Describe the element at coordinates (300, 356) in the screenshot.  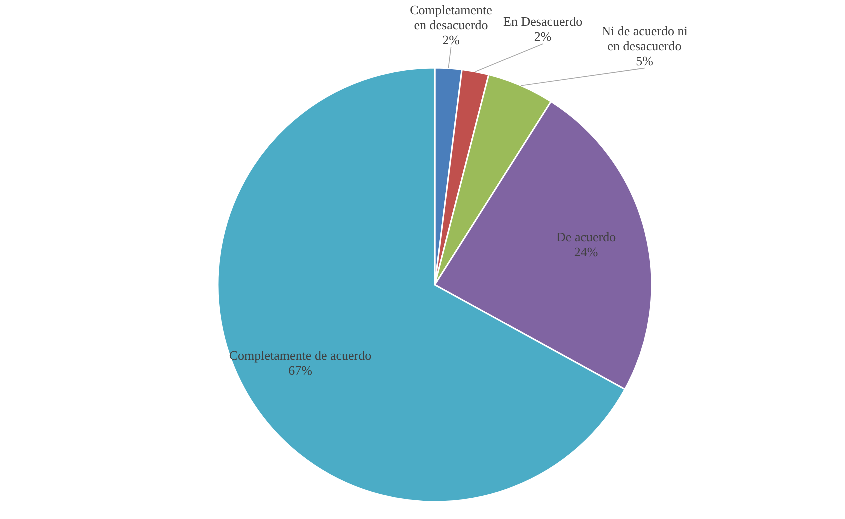
I see `slice-label: Completamente de acuerdo` at that location.